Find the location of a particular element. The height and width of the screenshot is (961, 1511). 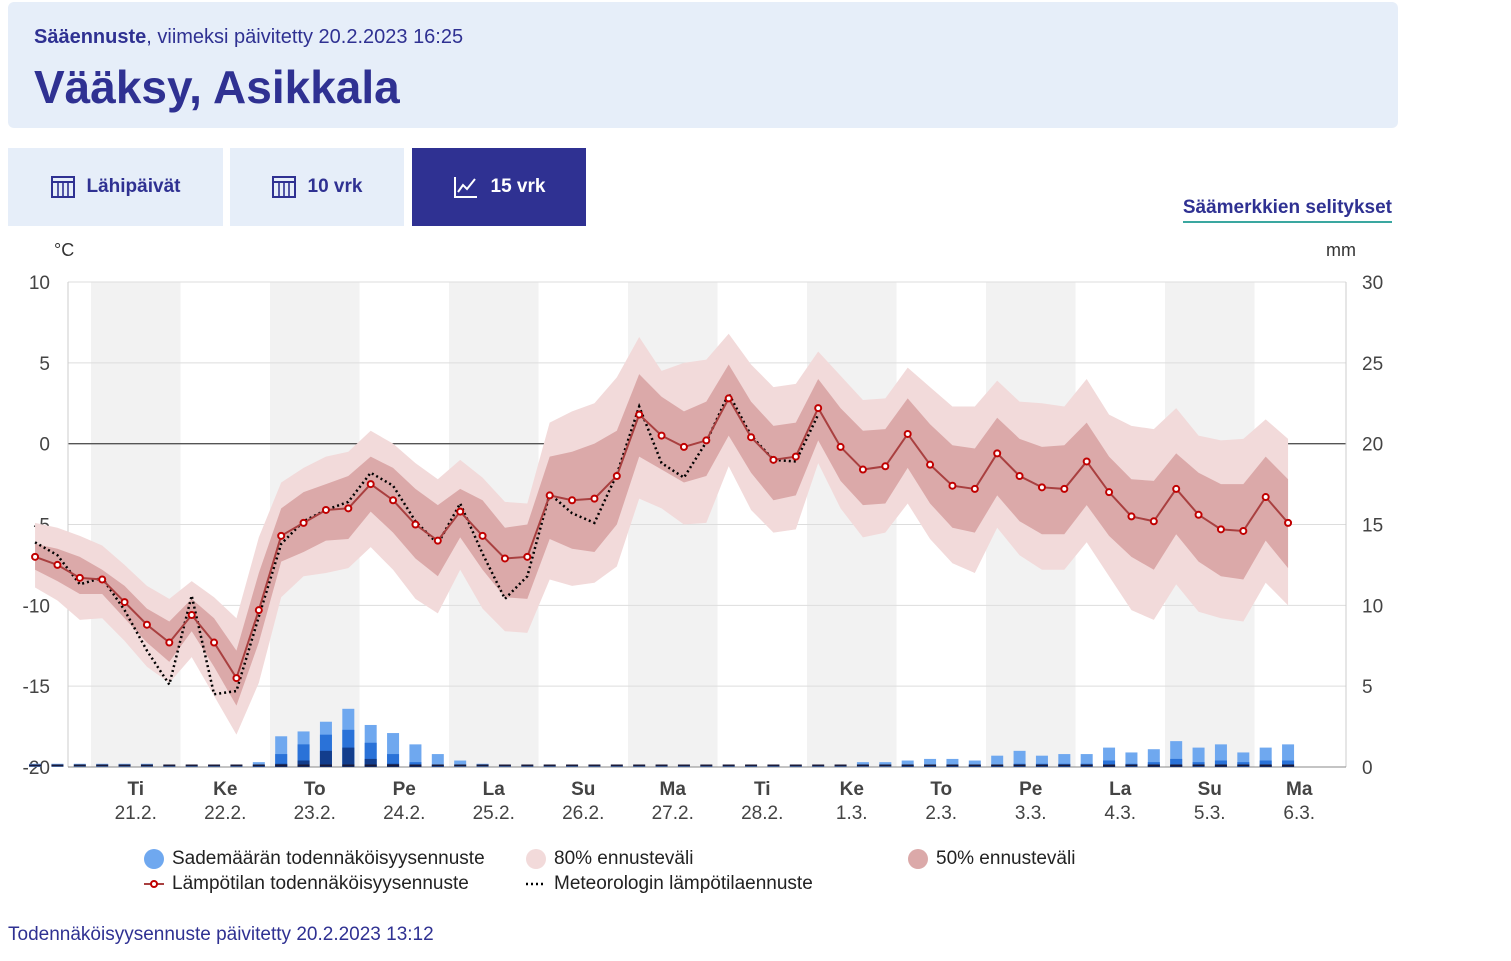

weather-symbols-link: Säämerkkien selitykset is located at coordinates (1287, 210).